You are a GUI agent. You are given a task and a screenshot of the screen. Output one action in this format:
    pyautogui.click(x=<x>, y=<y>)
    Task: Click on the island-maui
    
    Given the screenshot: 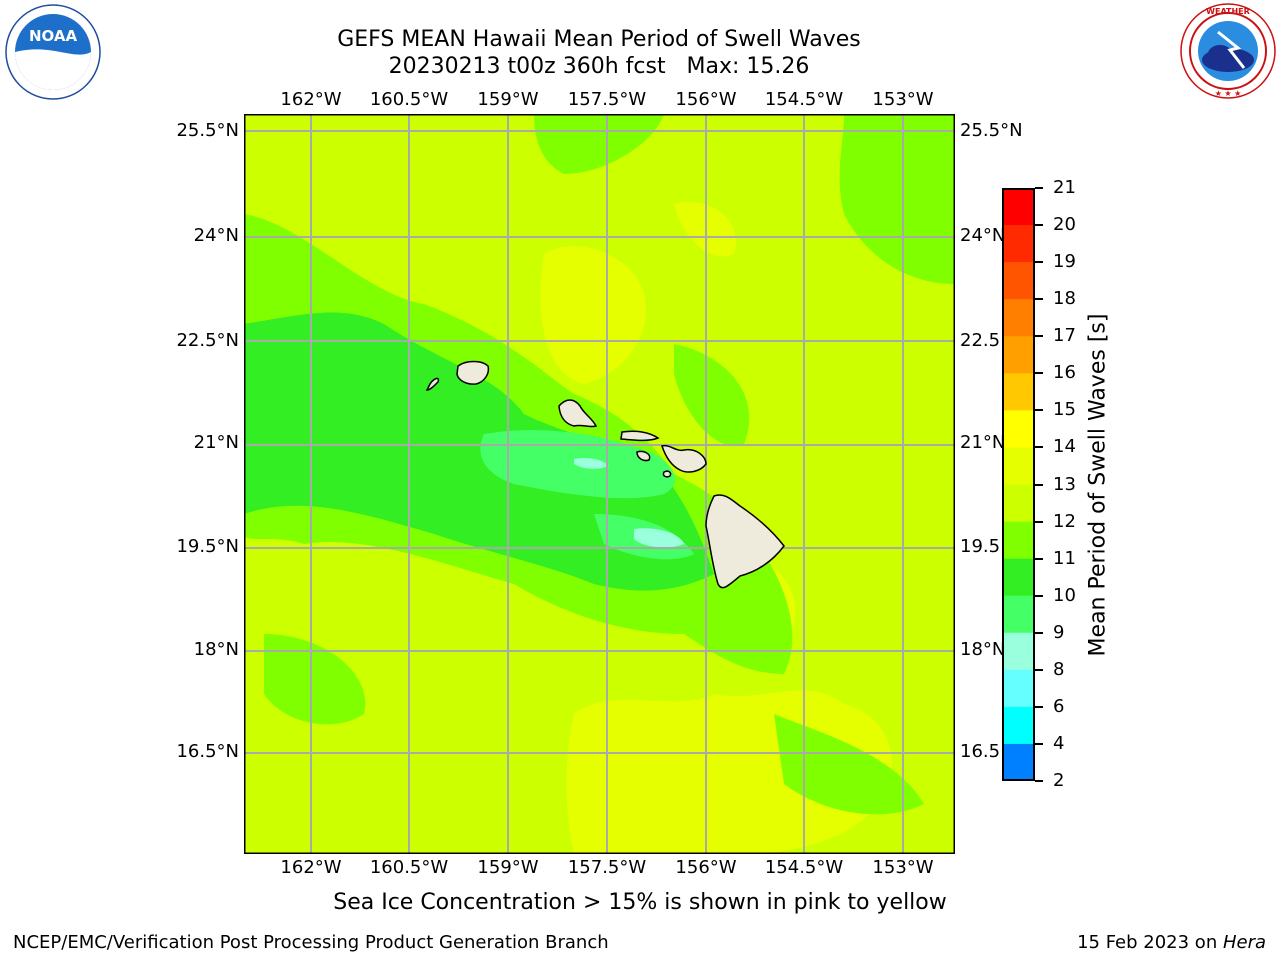 What is the action you would take?
    pyautogui.click(x=684, y=458)
    